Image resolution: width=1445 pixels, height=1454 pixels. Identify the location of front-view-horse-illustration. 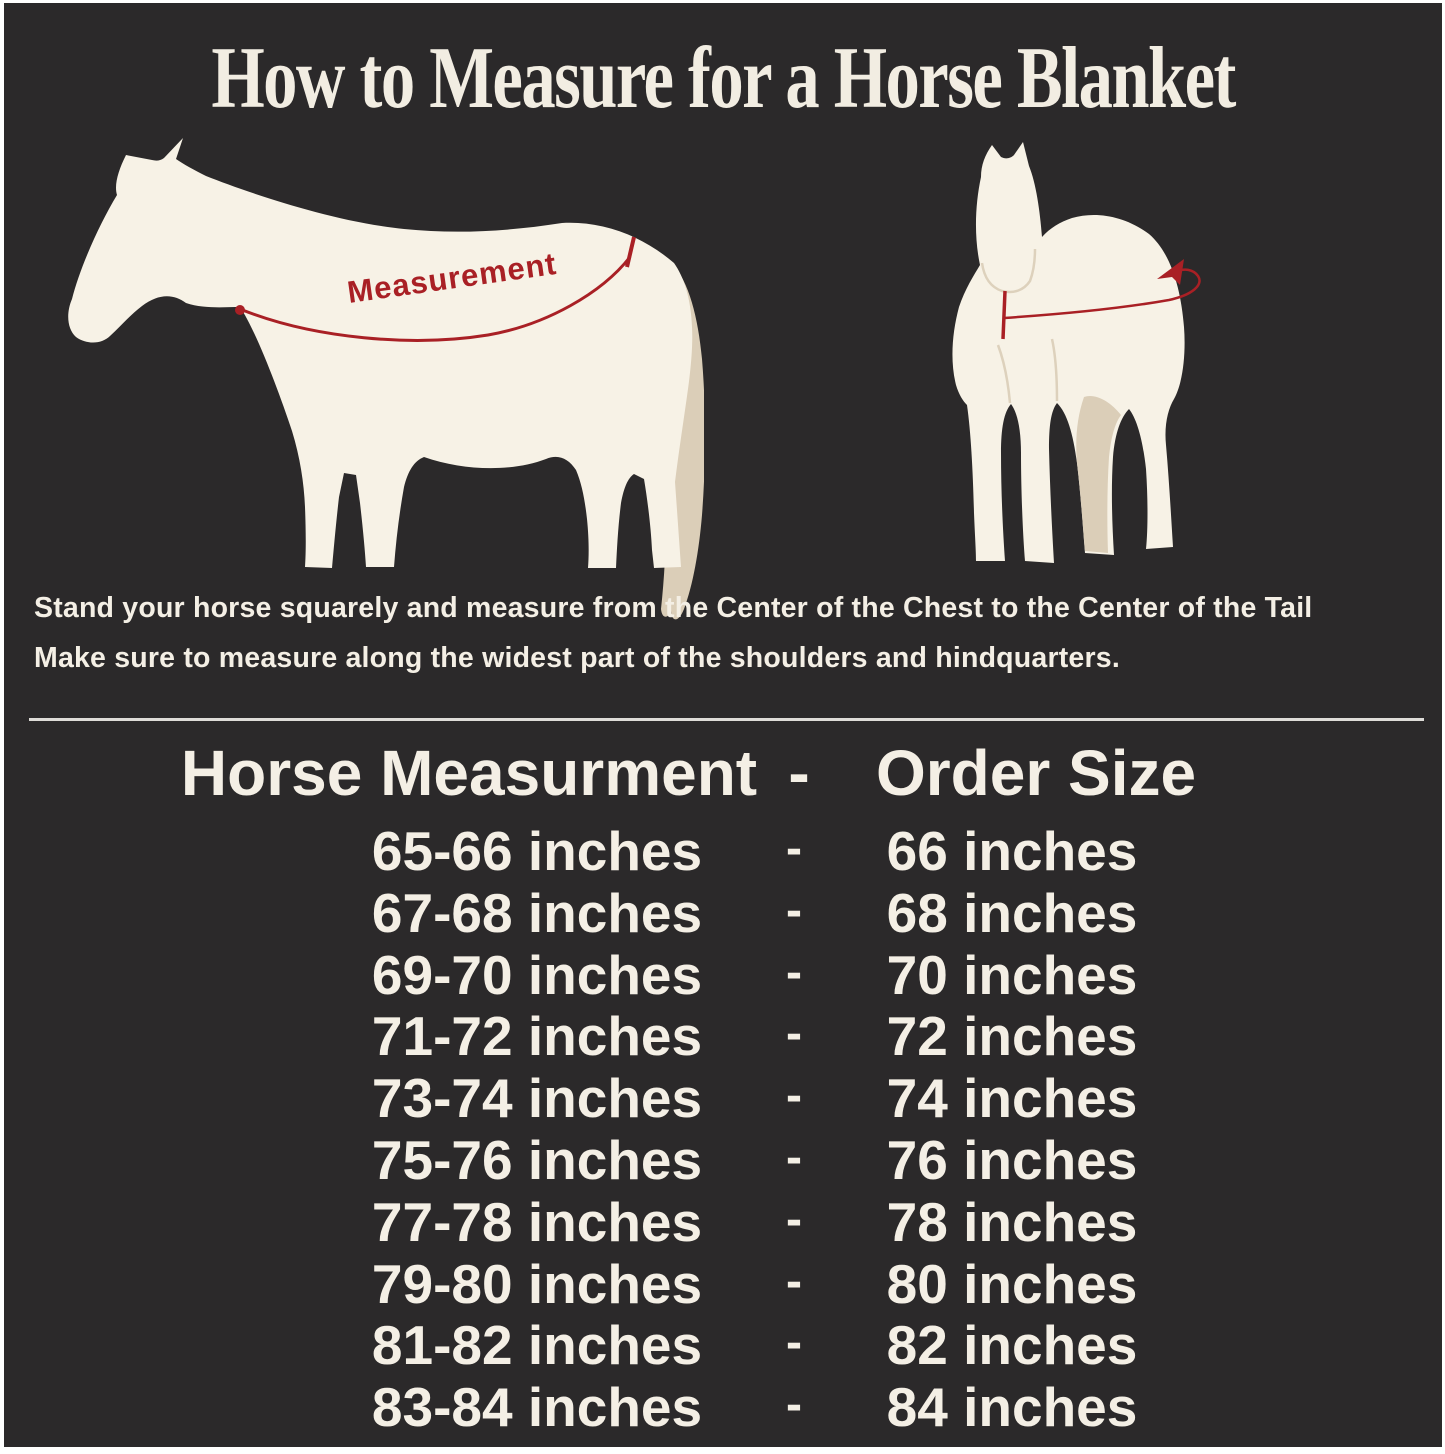
(1076, 352).